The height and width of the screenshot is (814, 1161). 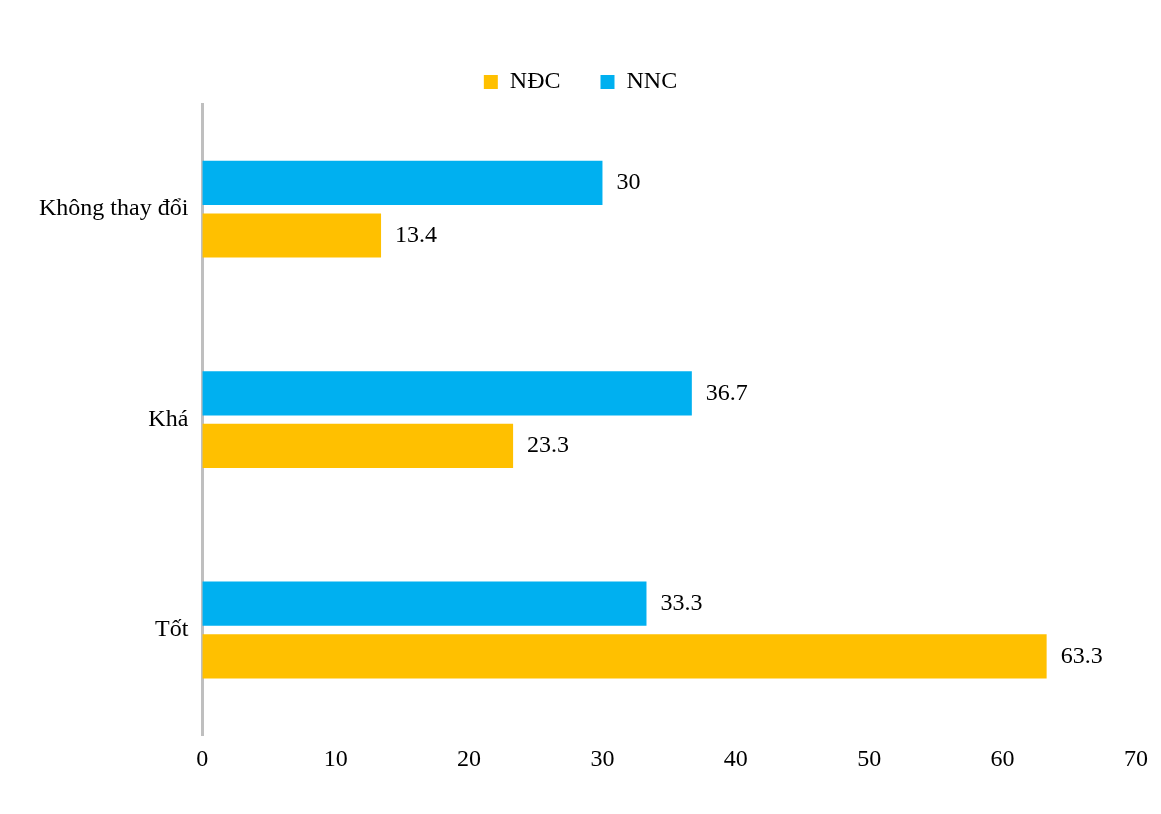 What do you see at coordinates (202, 757) in the screenshot?
I see `x-tick-label: 0` at bounding box center [202, 757].